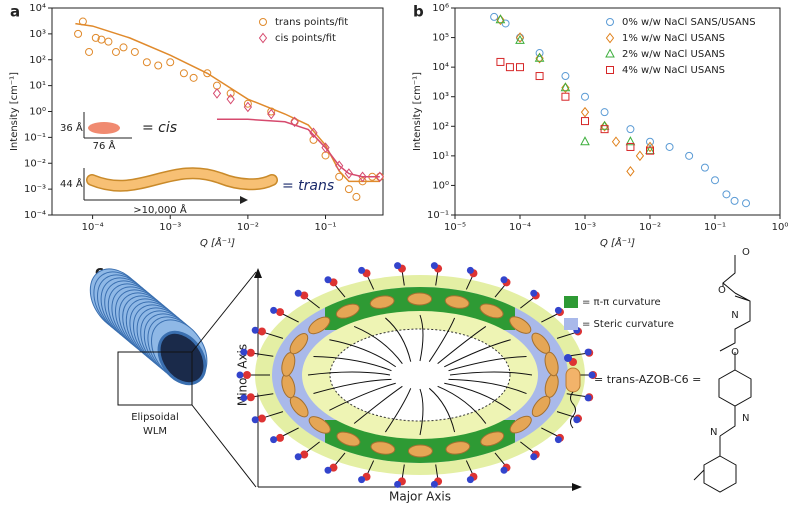 The image size is (790, 509). I want to click on y-tick-label: 10⁻³, so click(35, 189).